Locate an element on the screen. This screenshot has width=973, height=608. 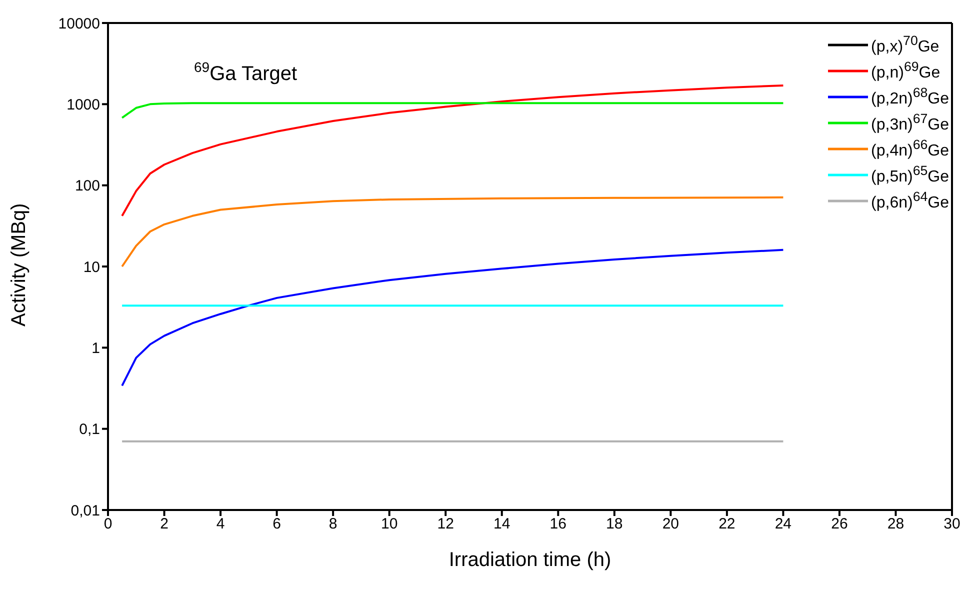
y-axis-title: Activity (MBq) is located at coordinates (19, 264).